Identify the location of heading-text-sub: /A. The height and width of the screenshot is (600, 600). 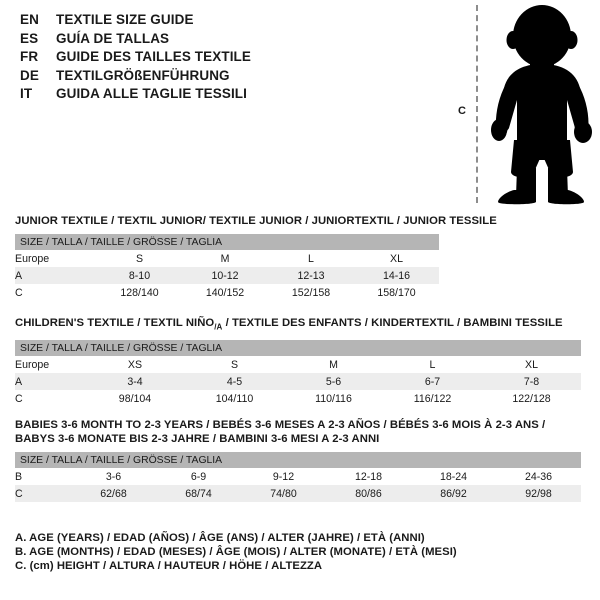
(218, 327).